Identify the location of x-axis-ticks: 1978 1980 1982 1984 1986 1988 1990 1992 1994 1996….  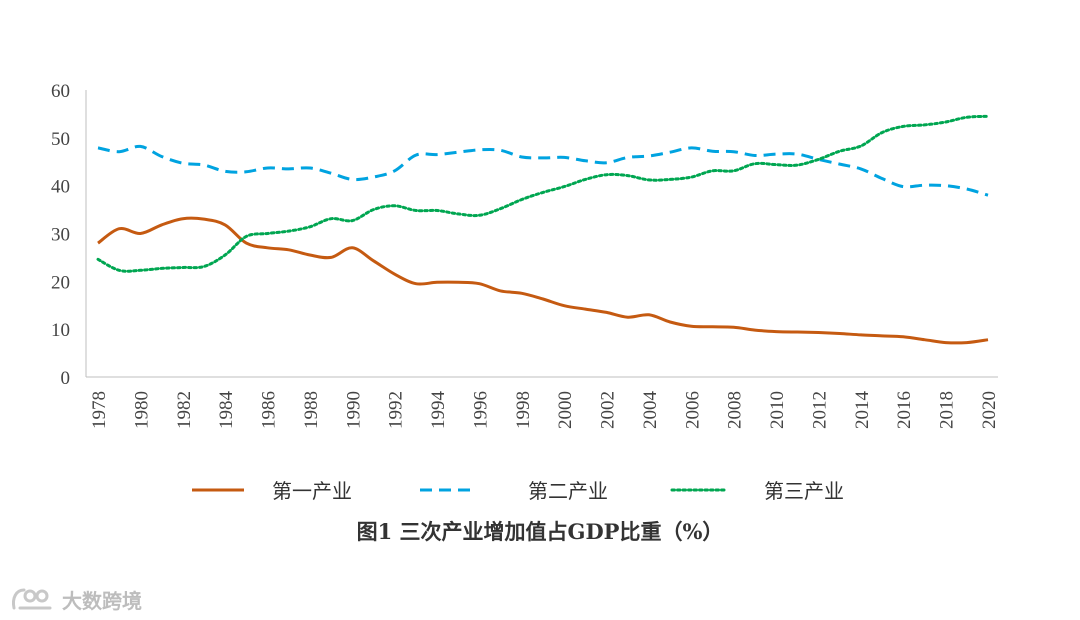
(544, 410).